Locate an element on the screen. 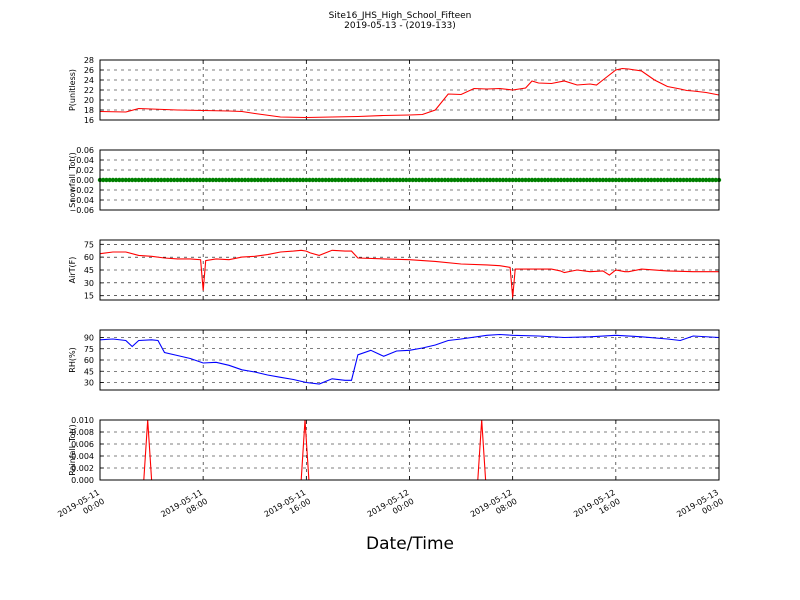 Image resolution: width=800 pixels, height=600 pixels. x-tick-label: 2019-05-1116:00 is located at coordinates (288, 508).